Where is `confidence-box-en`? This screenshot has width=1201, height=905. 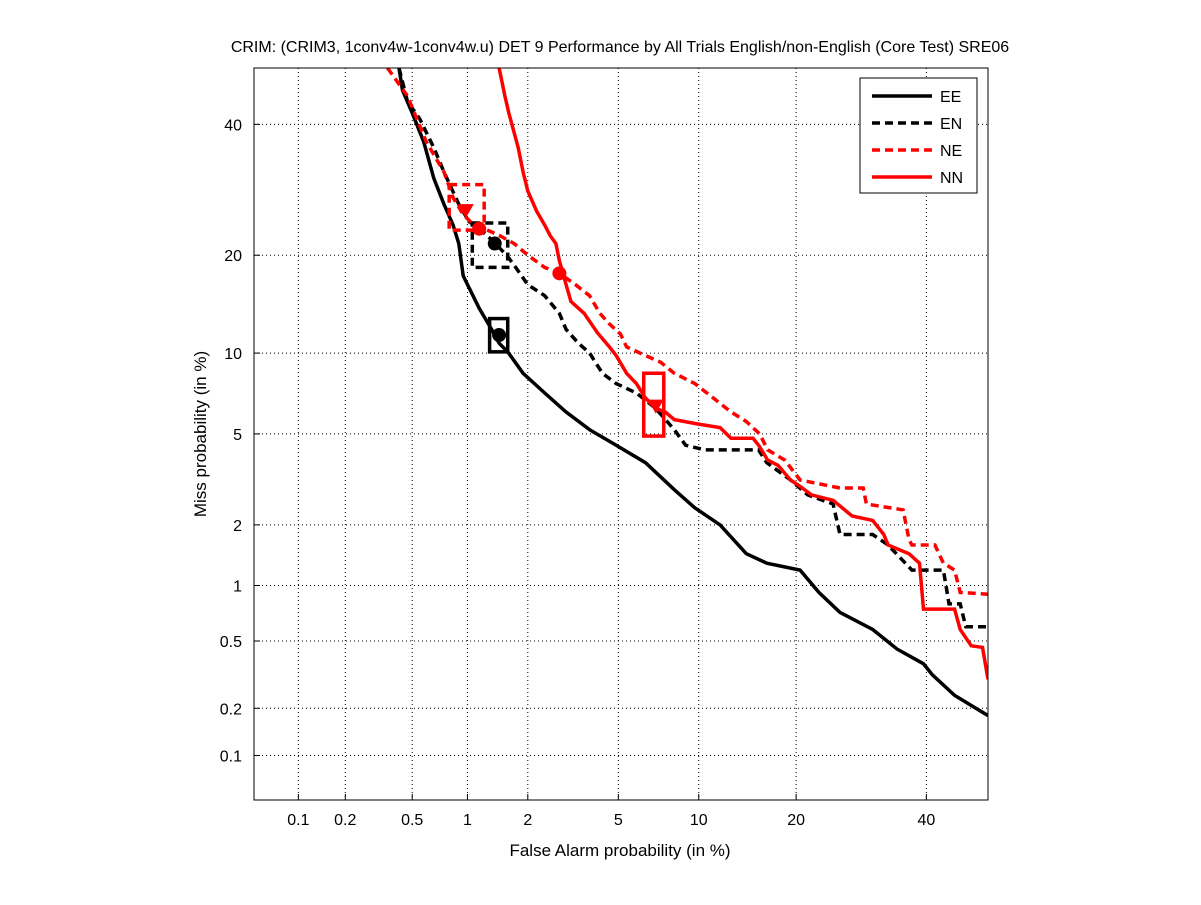 confidence-box-en is located at coordinates (490, 245).